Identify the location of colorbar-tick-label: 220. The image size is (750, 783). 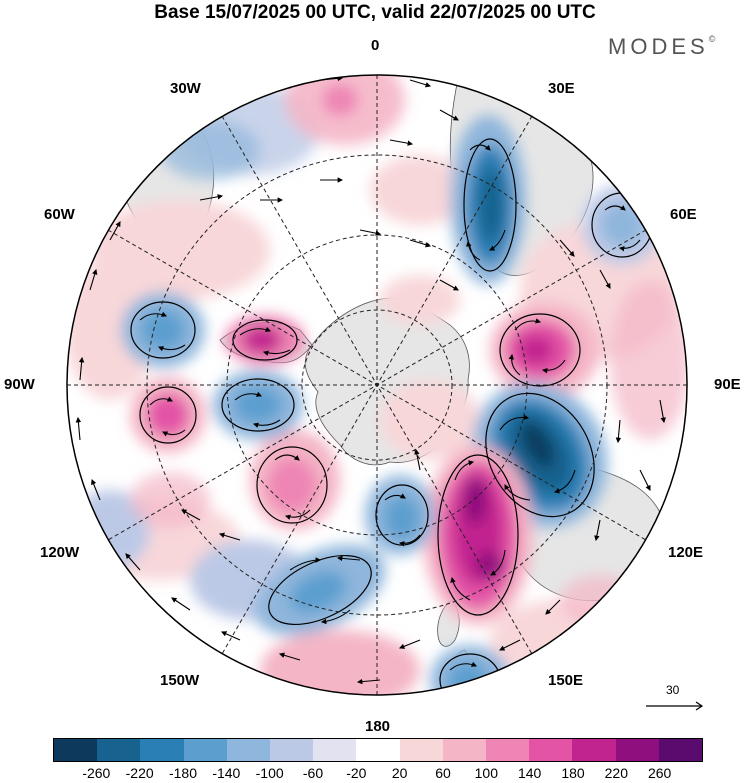
(616, 773).